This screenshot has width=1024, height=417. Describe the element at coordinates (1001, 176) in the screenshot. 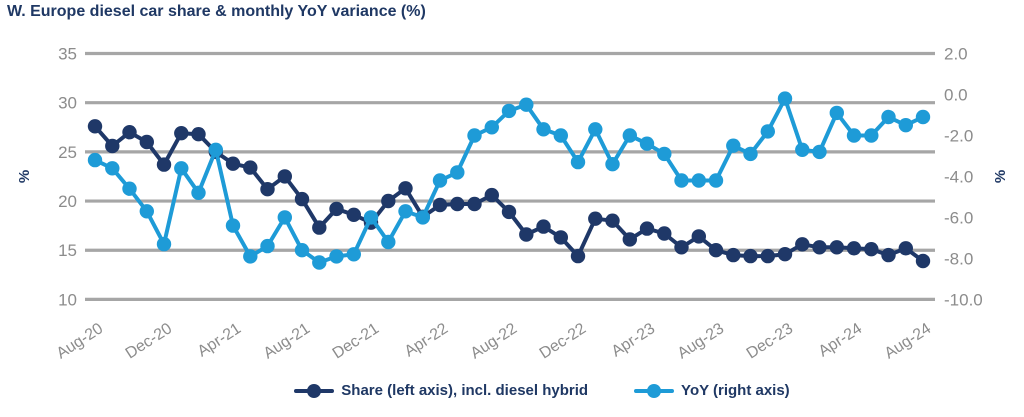

I see `right-axis-unit-label: %` at that location.